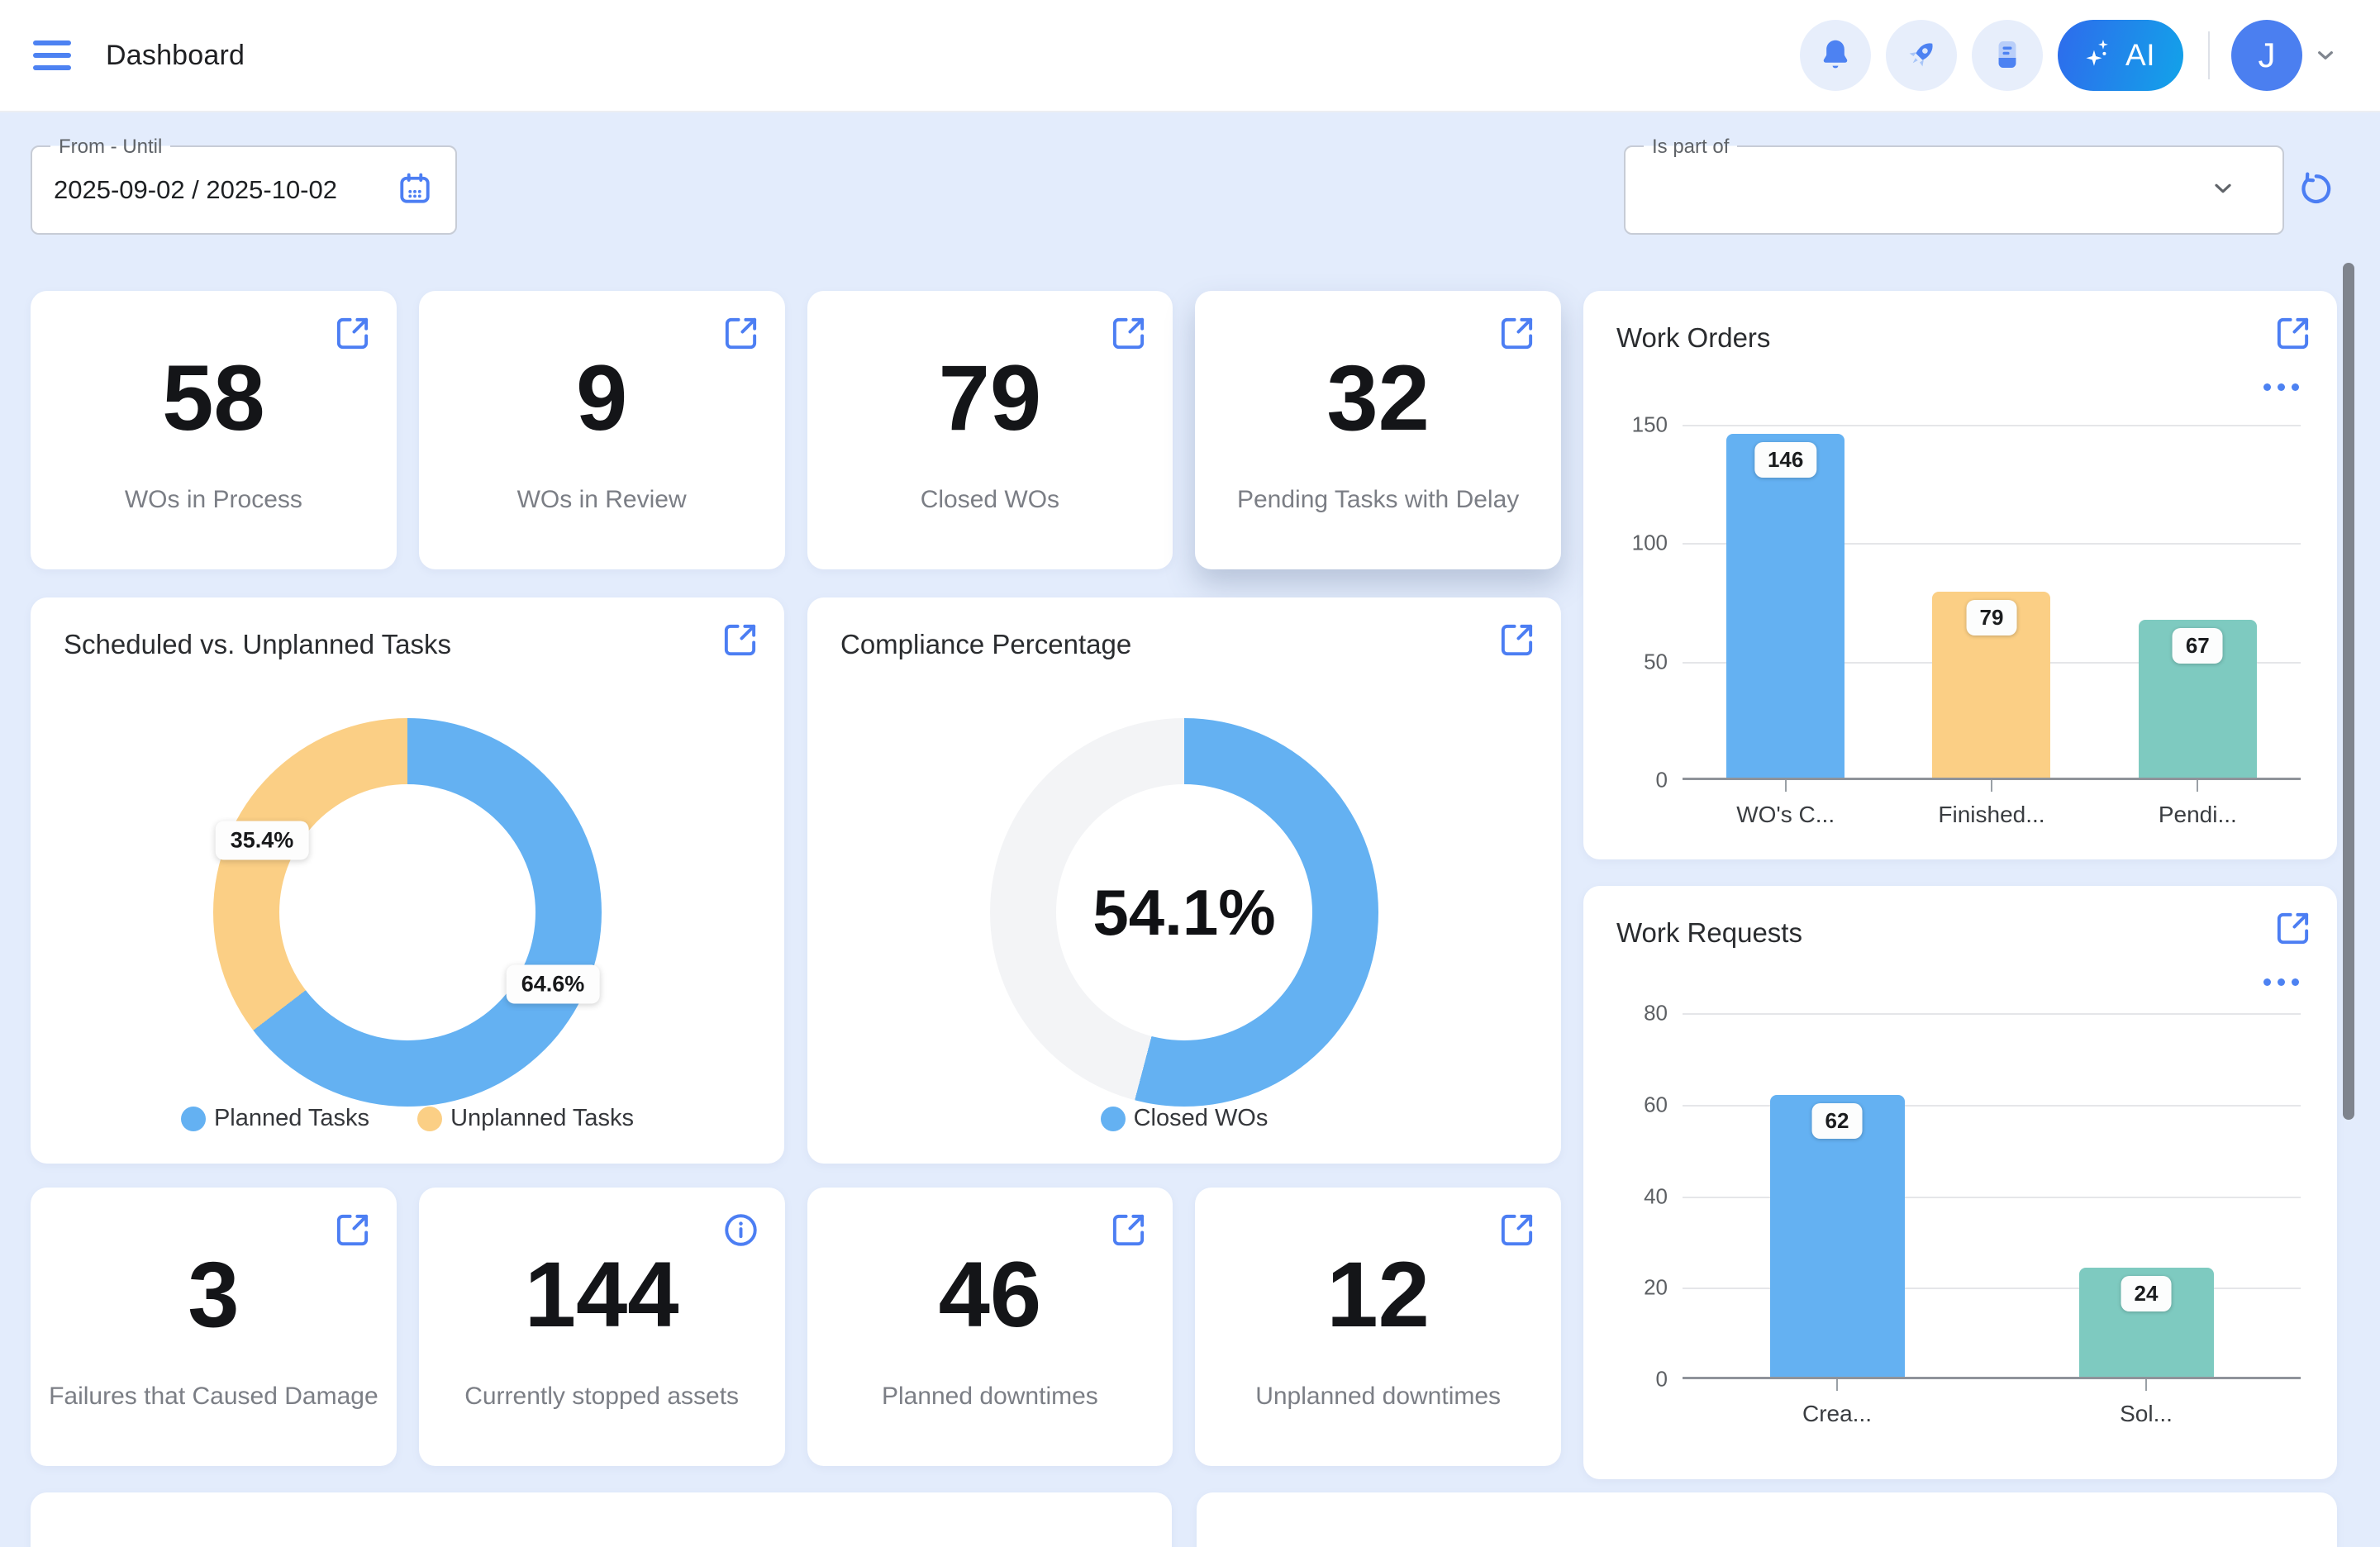  What do you see at coordinates (1691, 147) in the screenshot?
I see `is-part-of-label: Is part of` at bounding box center [1691, 147].